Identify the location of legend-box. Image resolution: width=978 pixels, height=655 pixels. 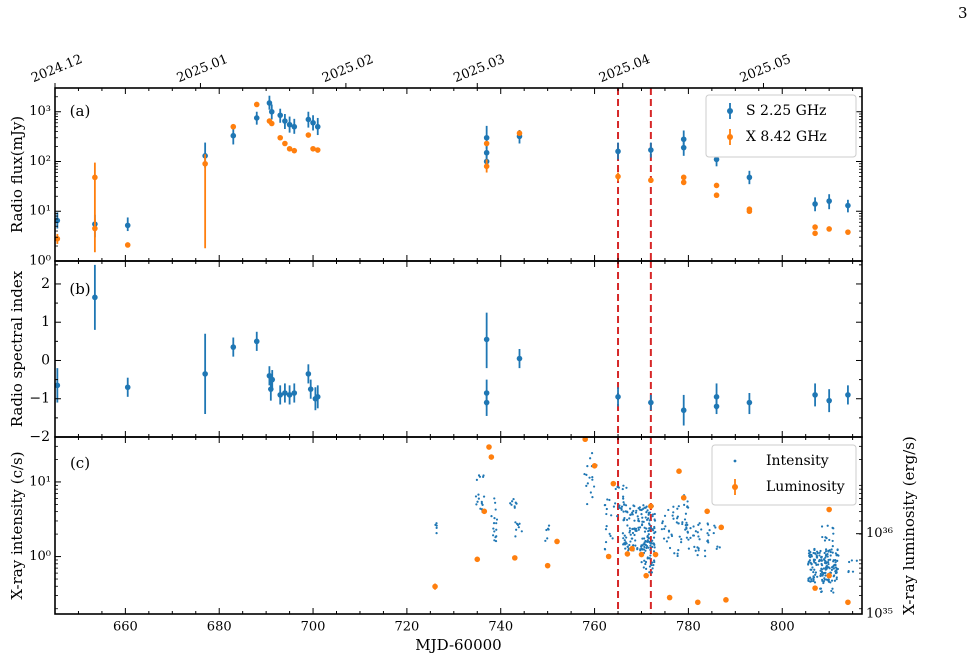
(781, 126).